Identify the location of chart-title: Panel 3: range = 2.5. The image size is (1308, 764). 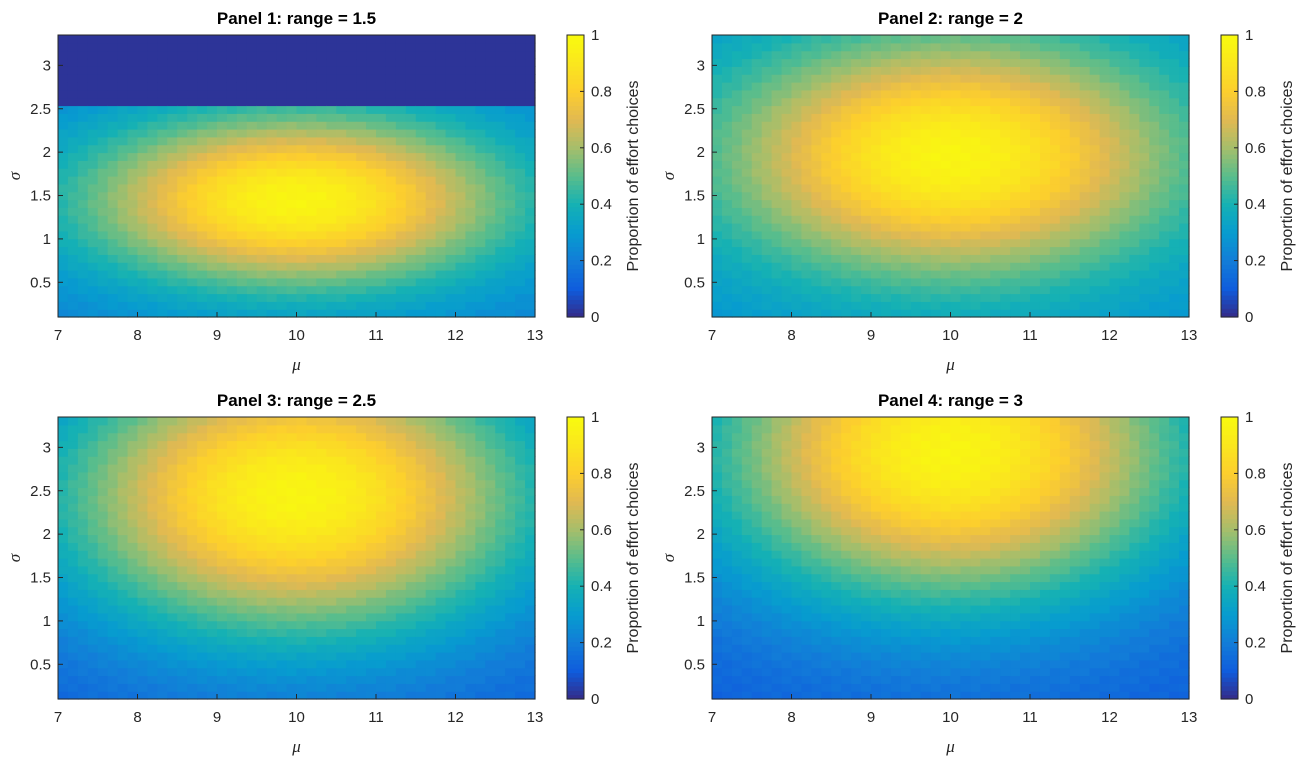
(296, 400).